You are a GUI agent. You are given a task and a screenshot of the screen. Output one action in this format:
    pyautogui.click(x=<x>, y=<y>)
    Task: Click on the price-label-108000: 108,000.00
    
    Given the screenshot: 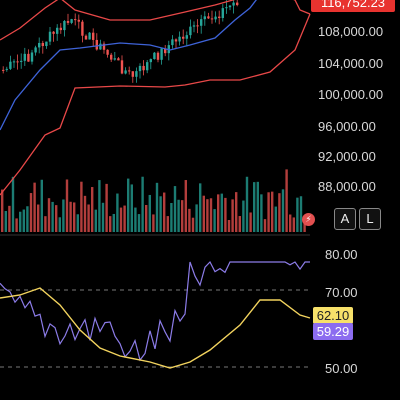 What is the action you would take?
    pyautogui.click(x=351, y=31)
    